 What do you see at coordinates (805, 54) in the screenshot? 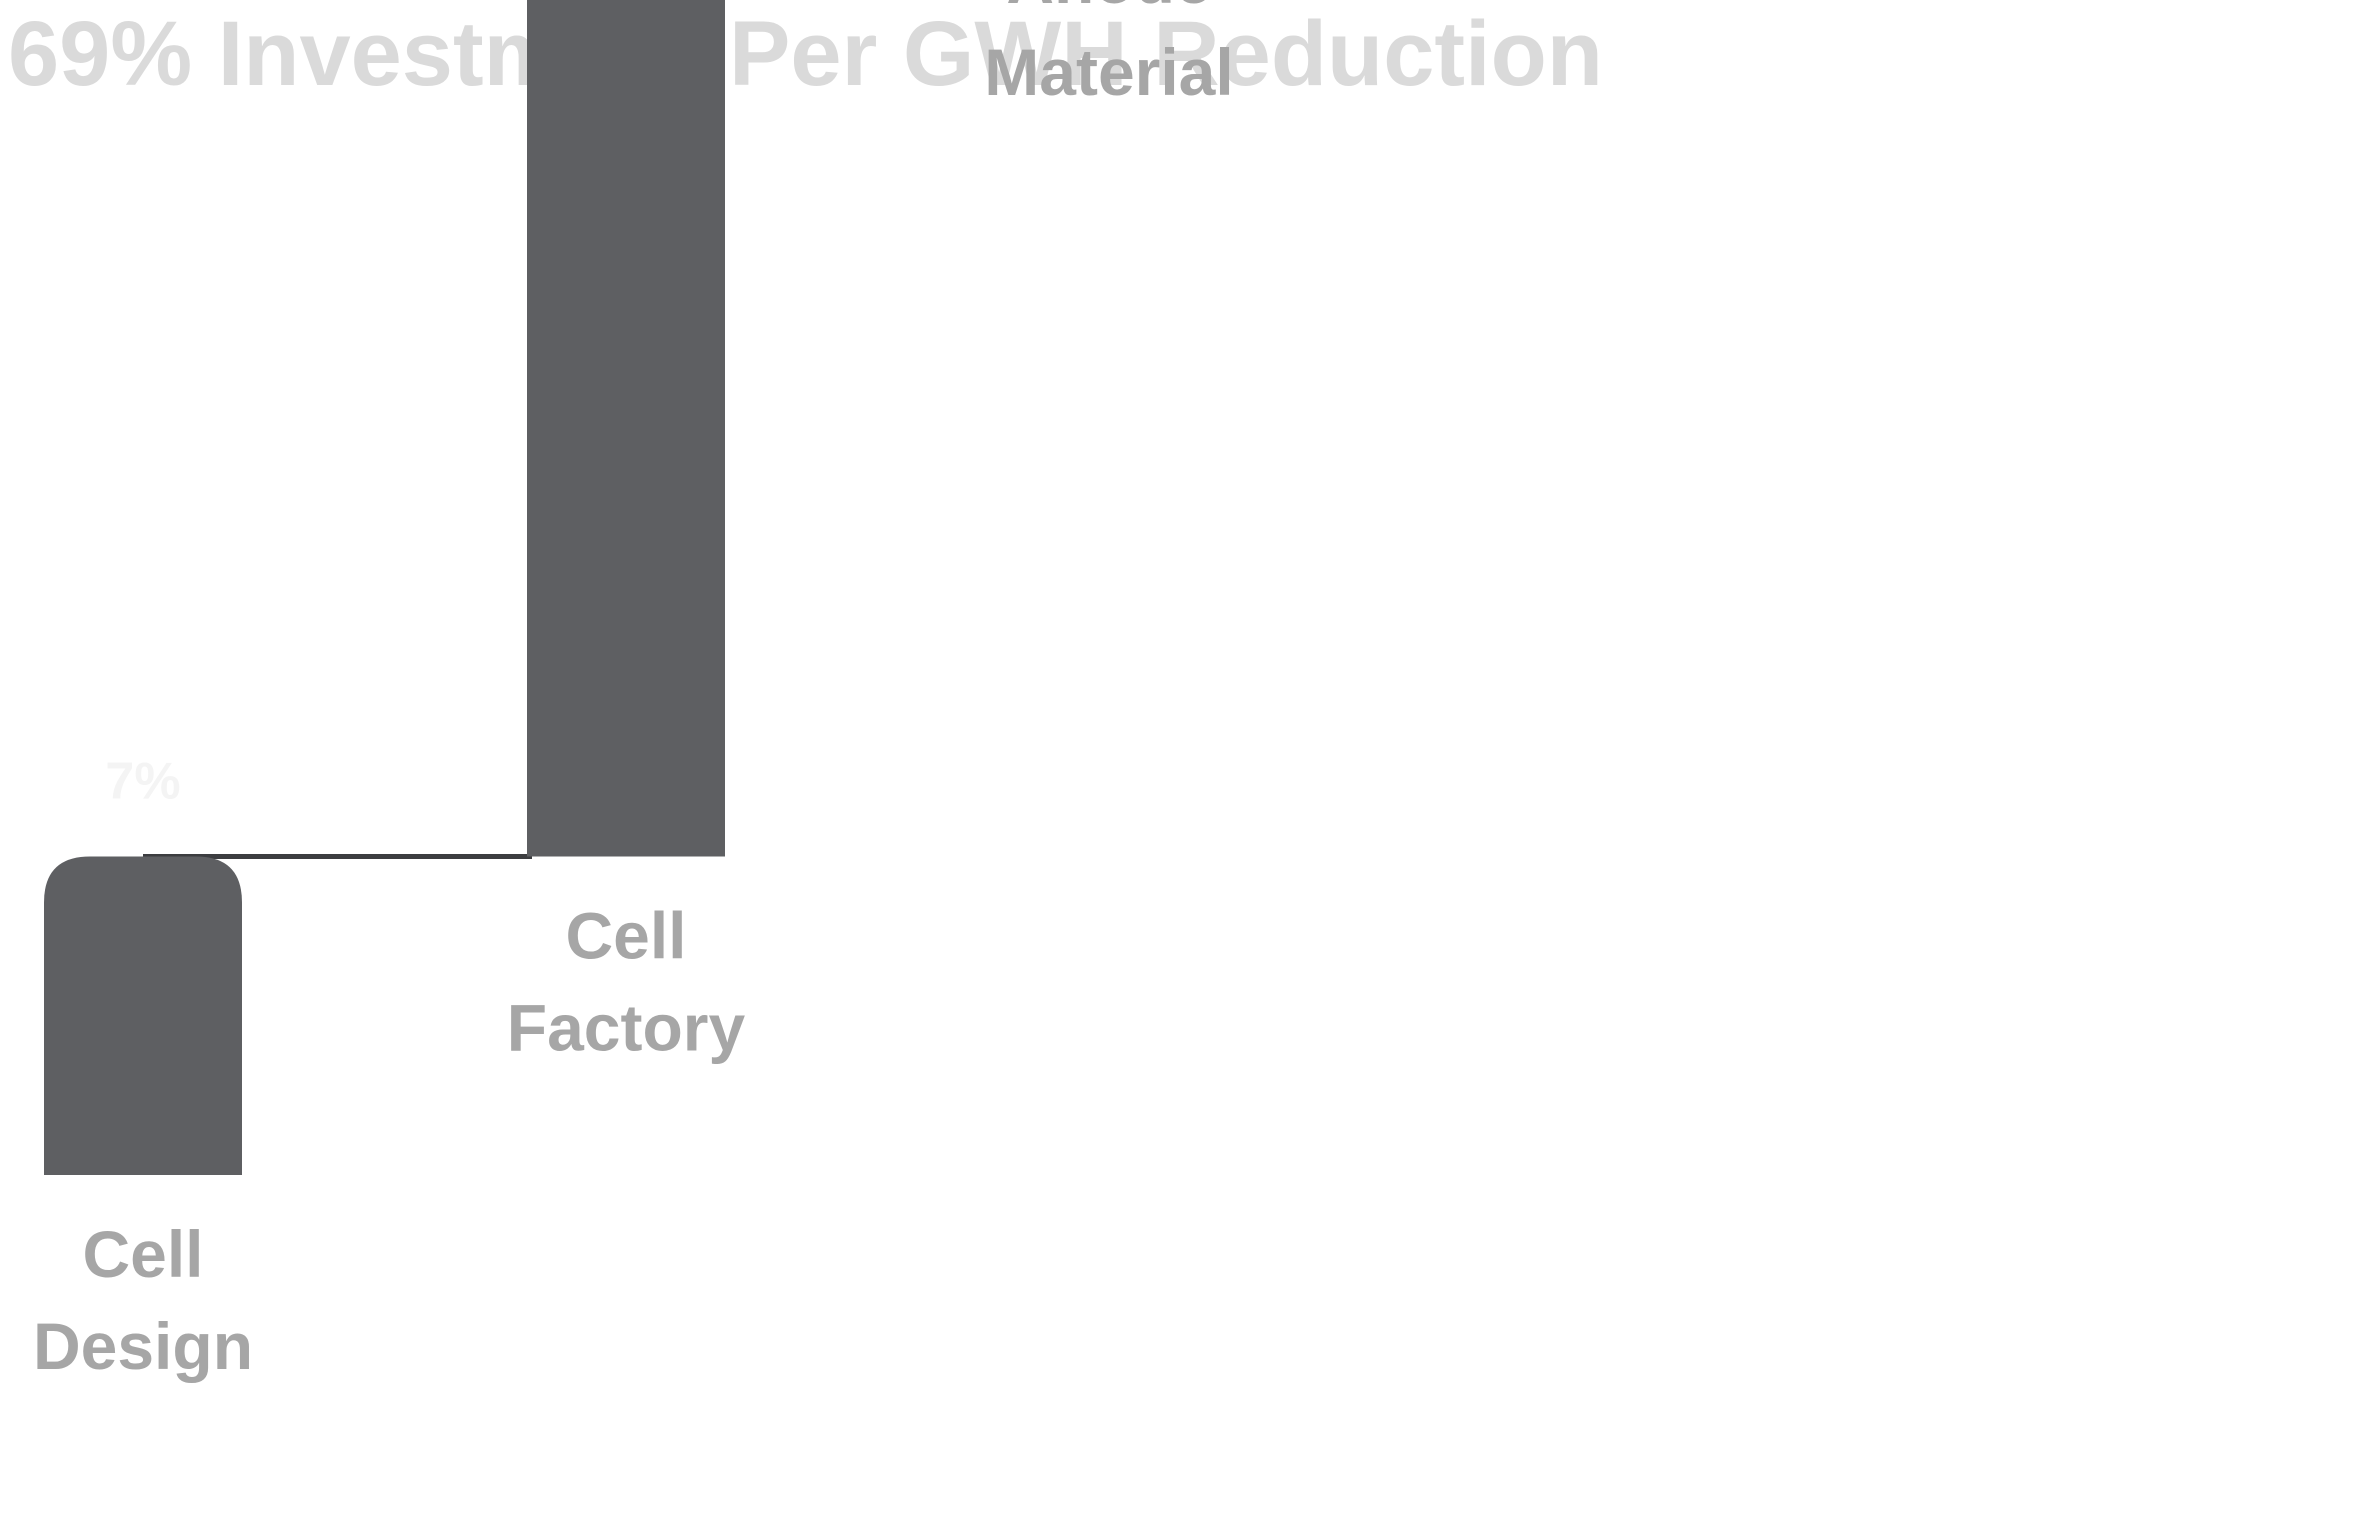
I see `chart-title: 69% Investment Per GWH Reduction` at bounding box center [805, 54].